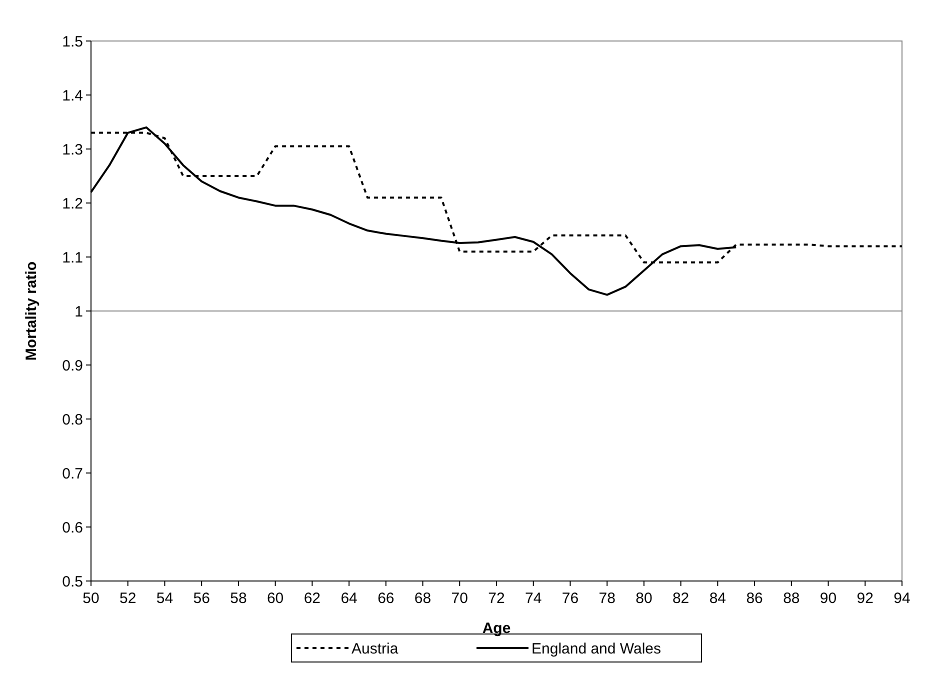  I want to click on x-axis-title: Age, so click(496, 628).